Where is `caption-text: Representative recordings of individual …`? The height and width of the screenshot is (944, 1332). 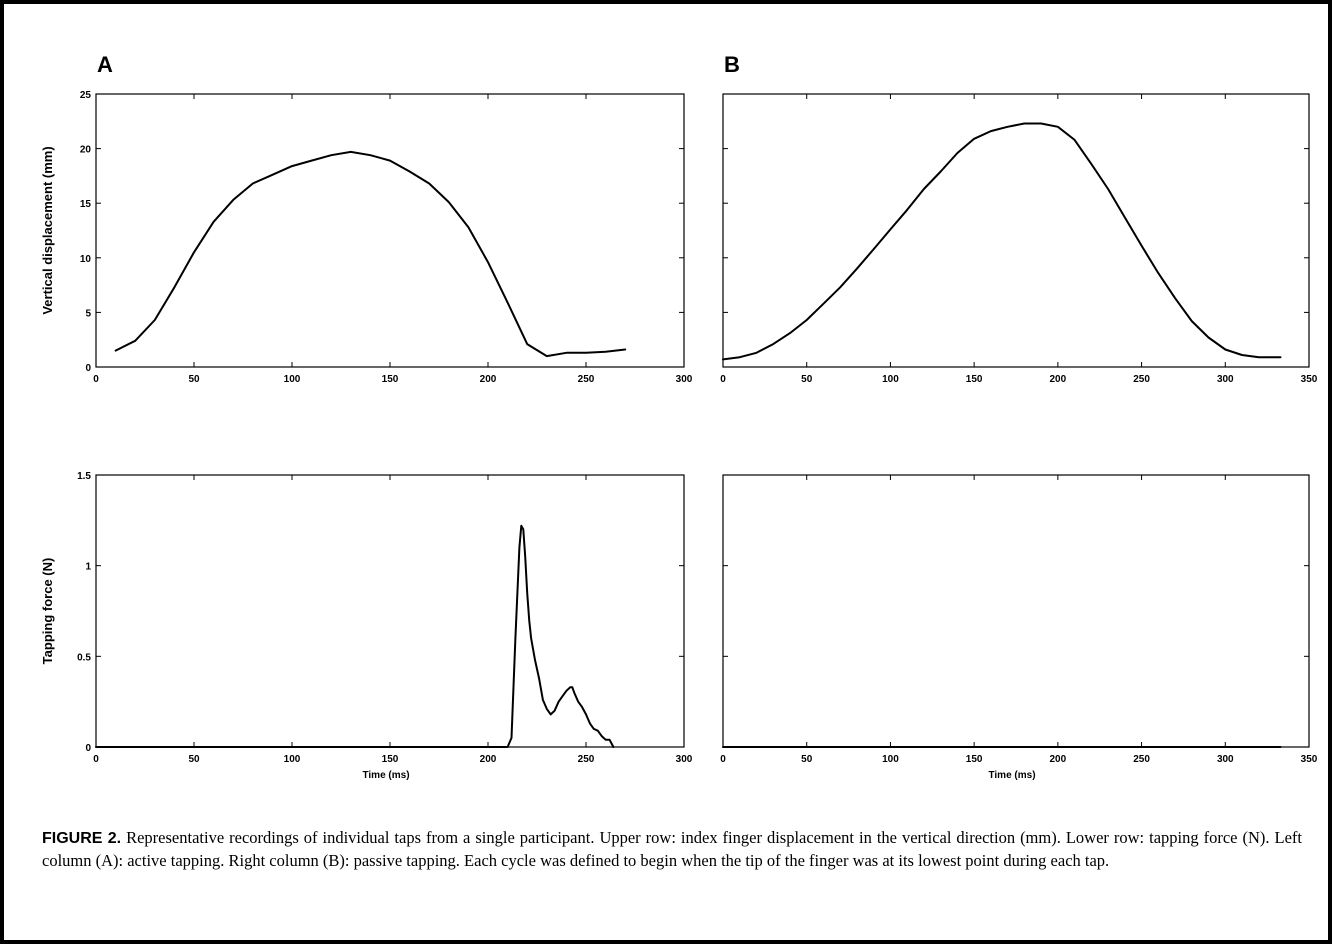
caption-text: Representative recordings of individual … is located at coordinates (672, 849).